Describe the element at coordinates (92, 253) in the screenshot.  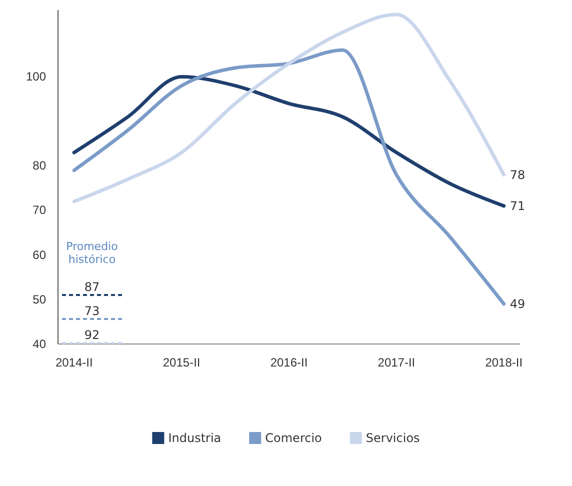
I see `annotation: Promedio histórico` at that location.